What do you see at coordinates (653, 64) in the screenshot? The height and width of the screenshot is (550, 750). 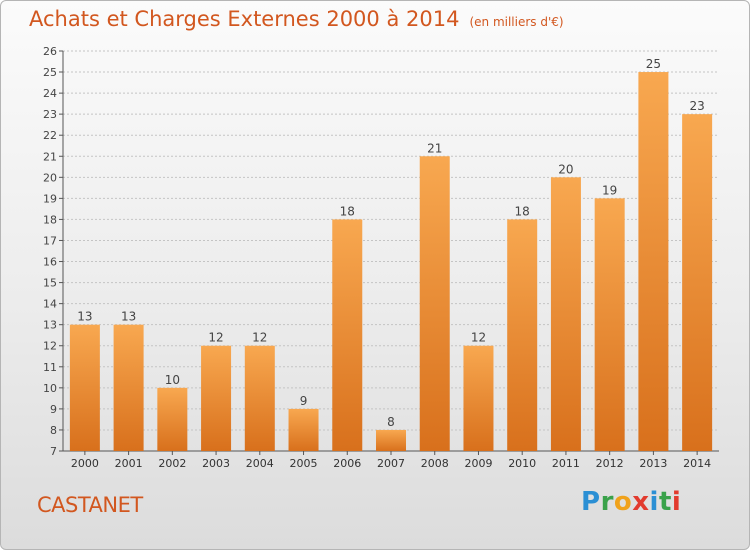 I see `bar-value-label: 25` at bounding box center [653, 64].